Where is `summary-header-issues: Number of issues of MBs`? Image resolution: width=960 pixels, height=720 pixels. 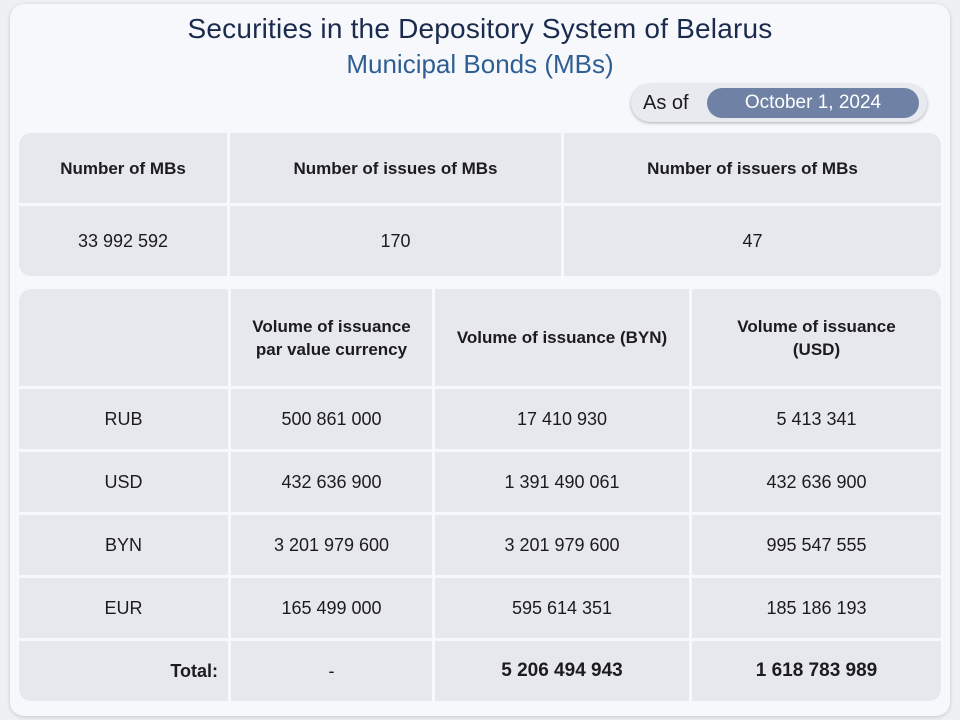
summary-header-issues: Number of issues of MBs is located at coordinates (395, 168).